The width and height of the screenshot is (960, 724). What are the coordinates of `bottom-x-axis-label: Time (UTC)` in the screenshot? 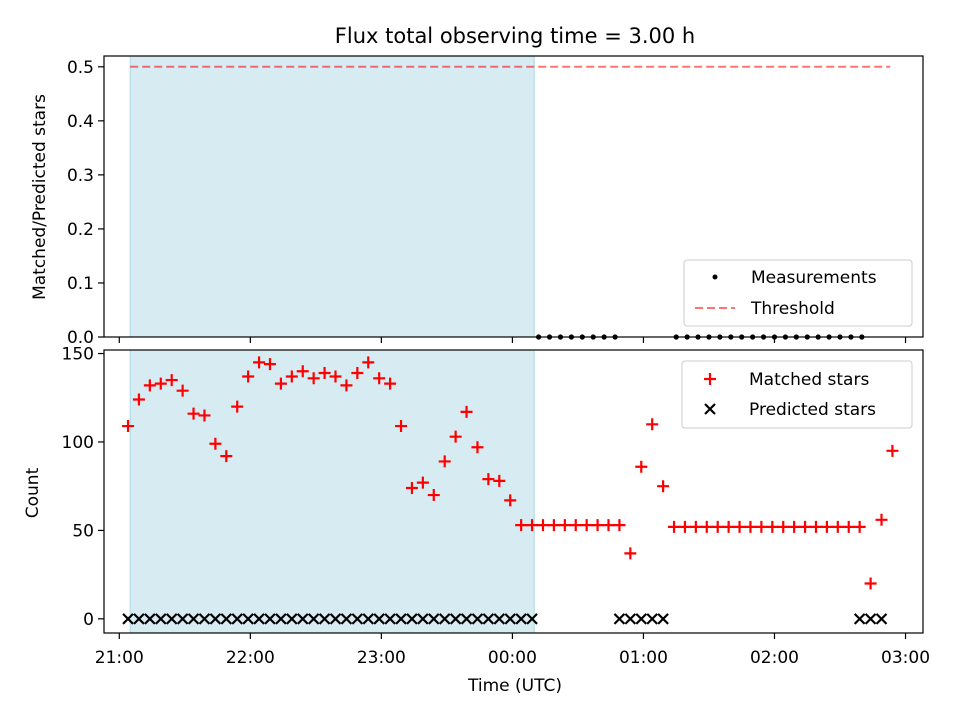 It's located at (514, 686).